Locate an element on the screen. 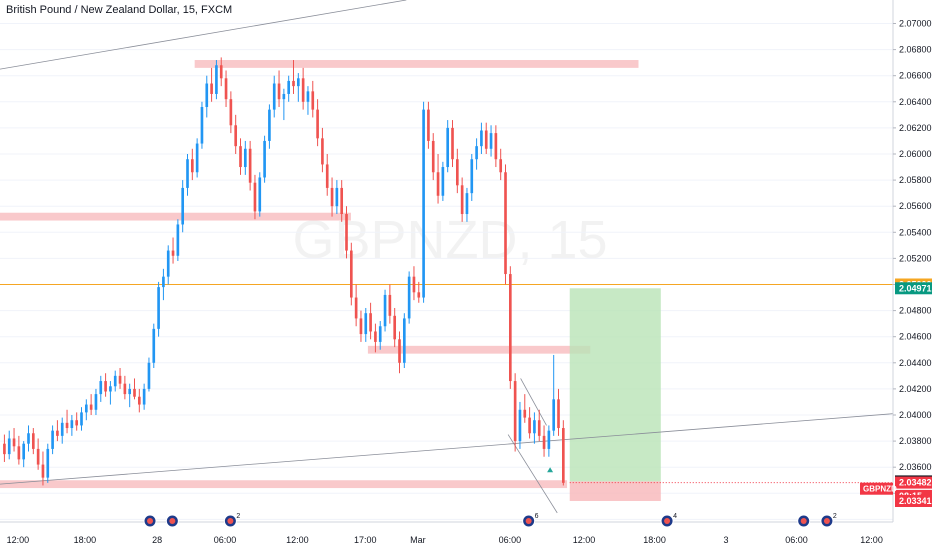  event-gbp-late is located at coordinates (804, 521).